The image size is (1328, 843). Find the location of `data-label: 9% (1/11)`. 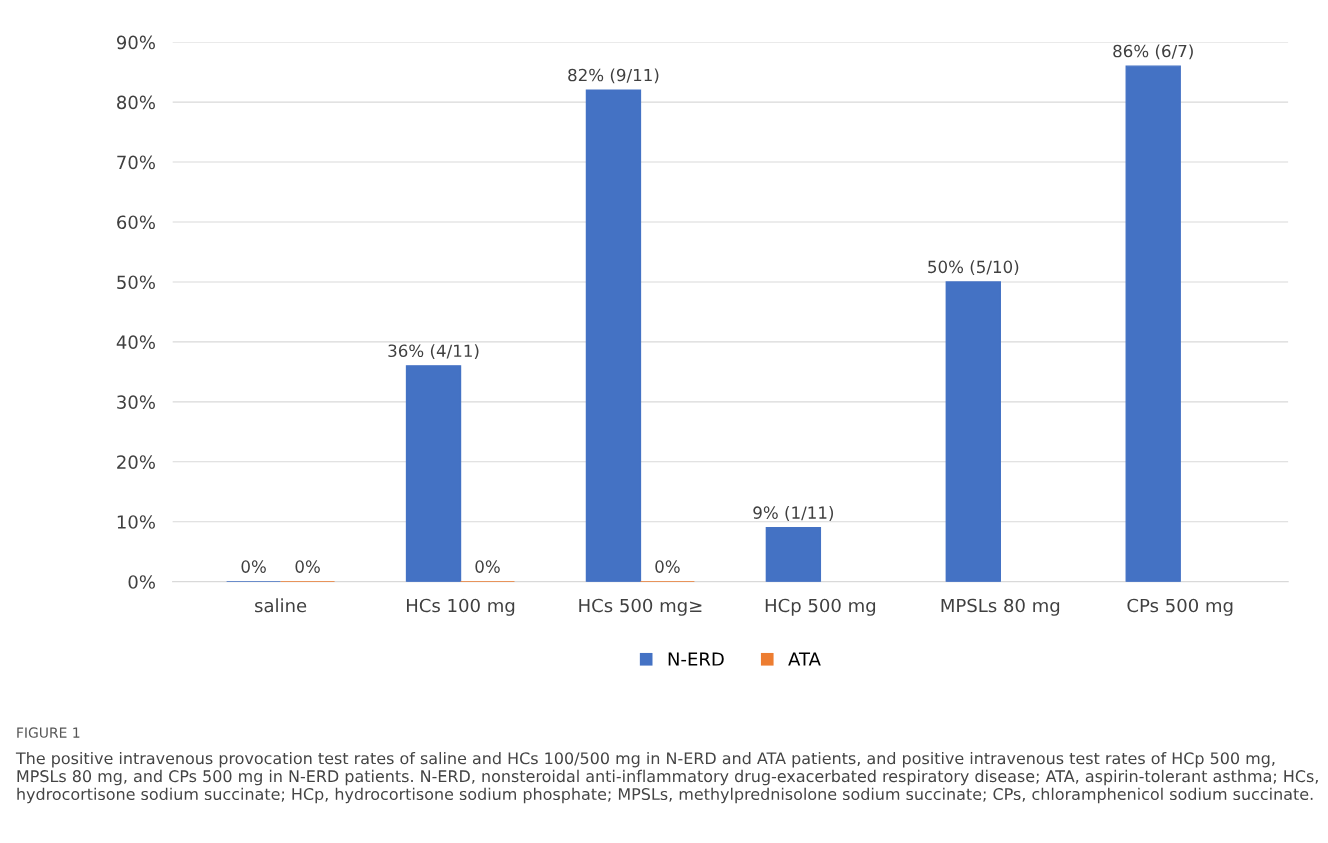

data-label: 9% (1/11) is located at coordinates (793, 513).